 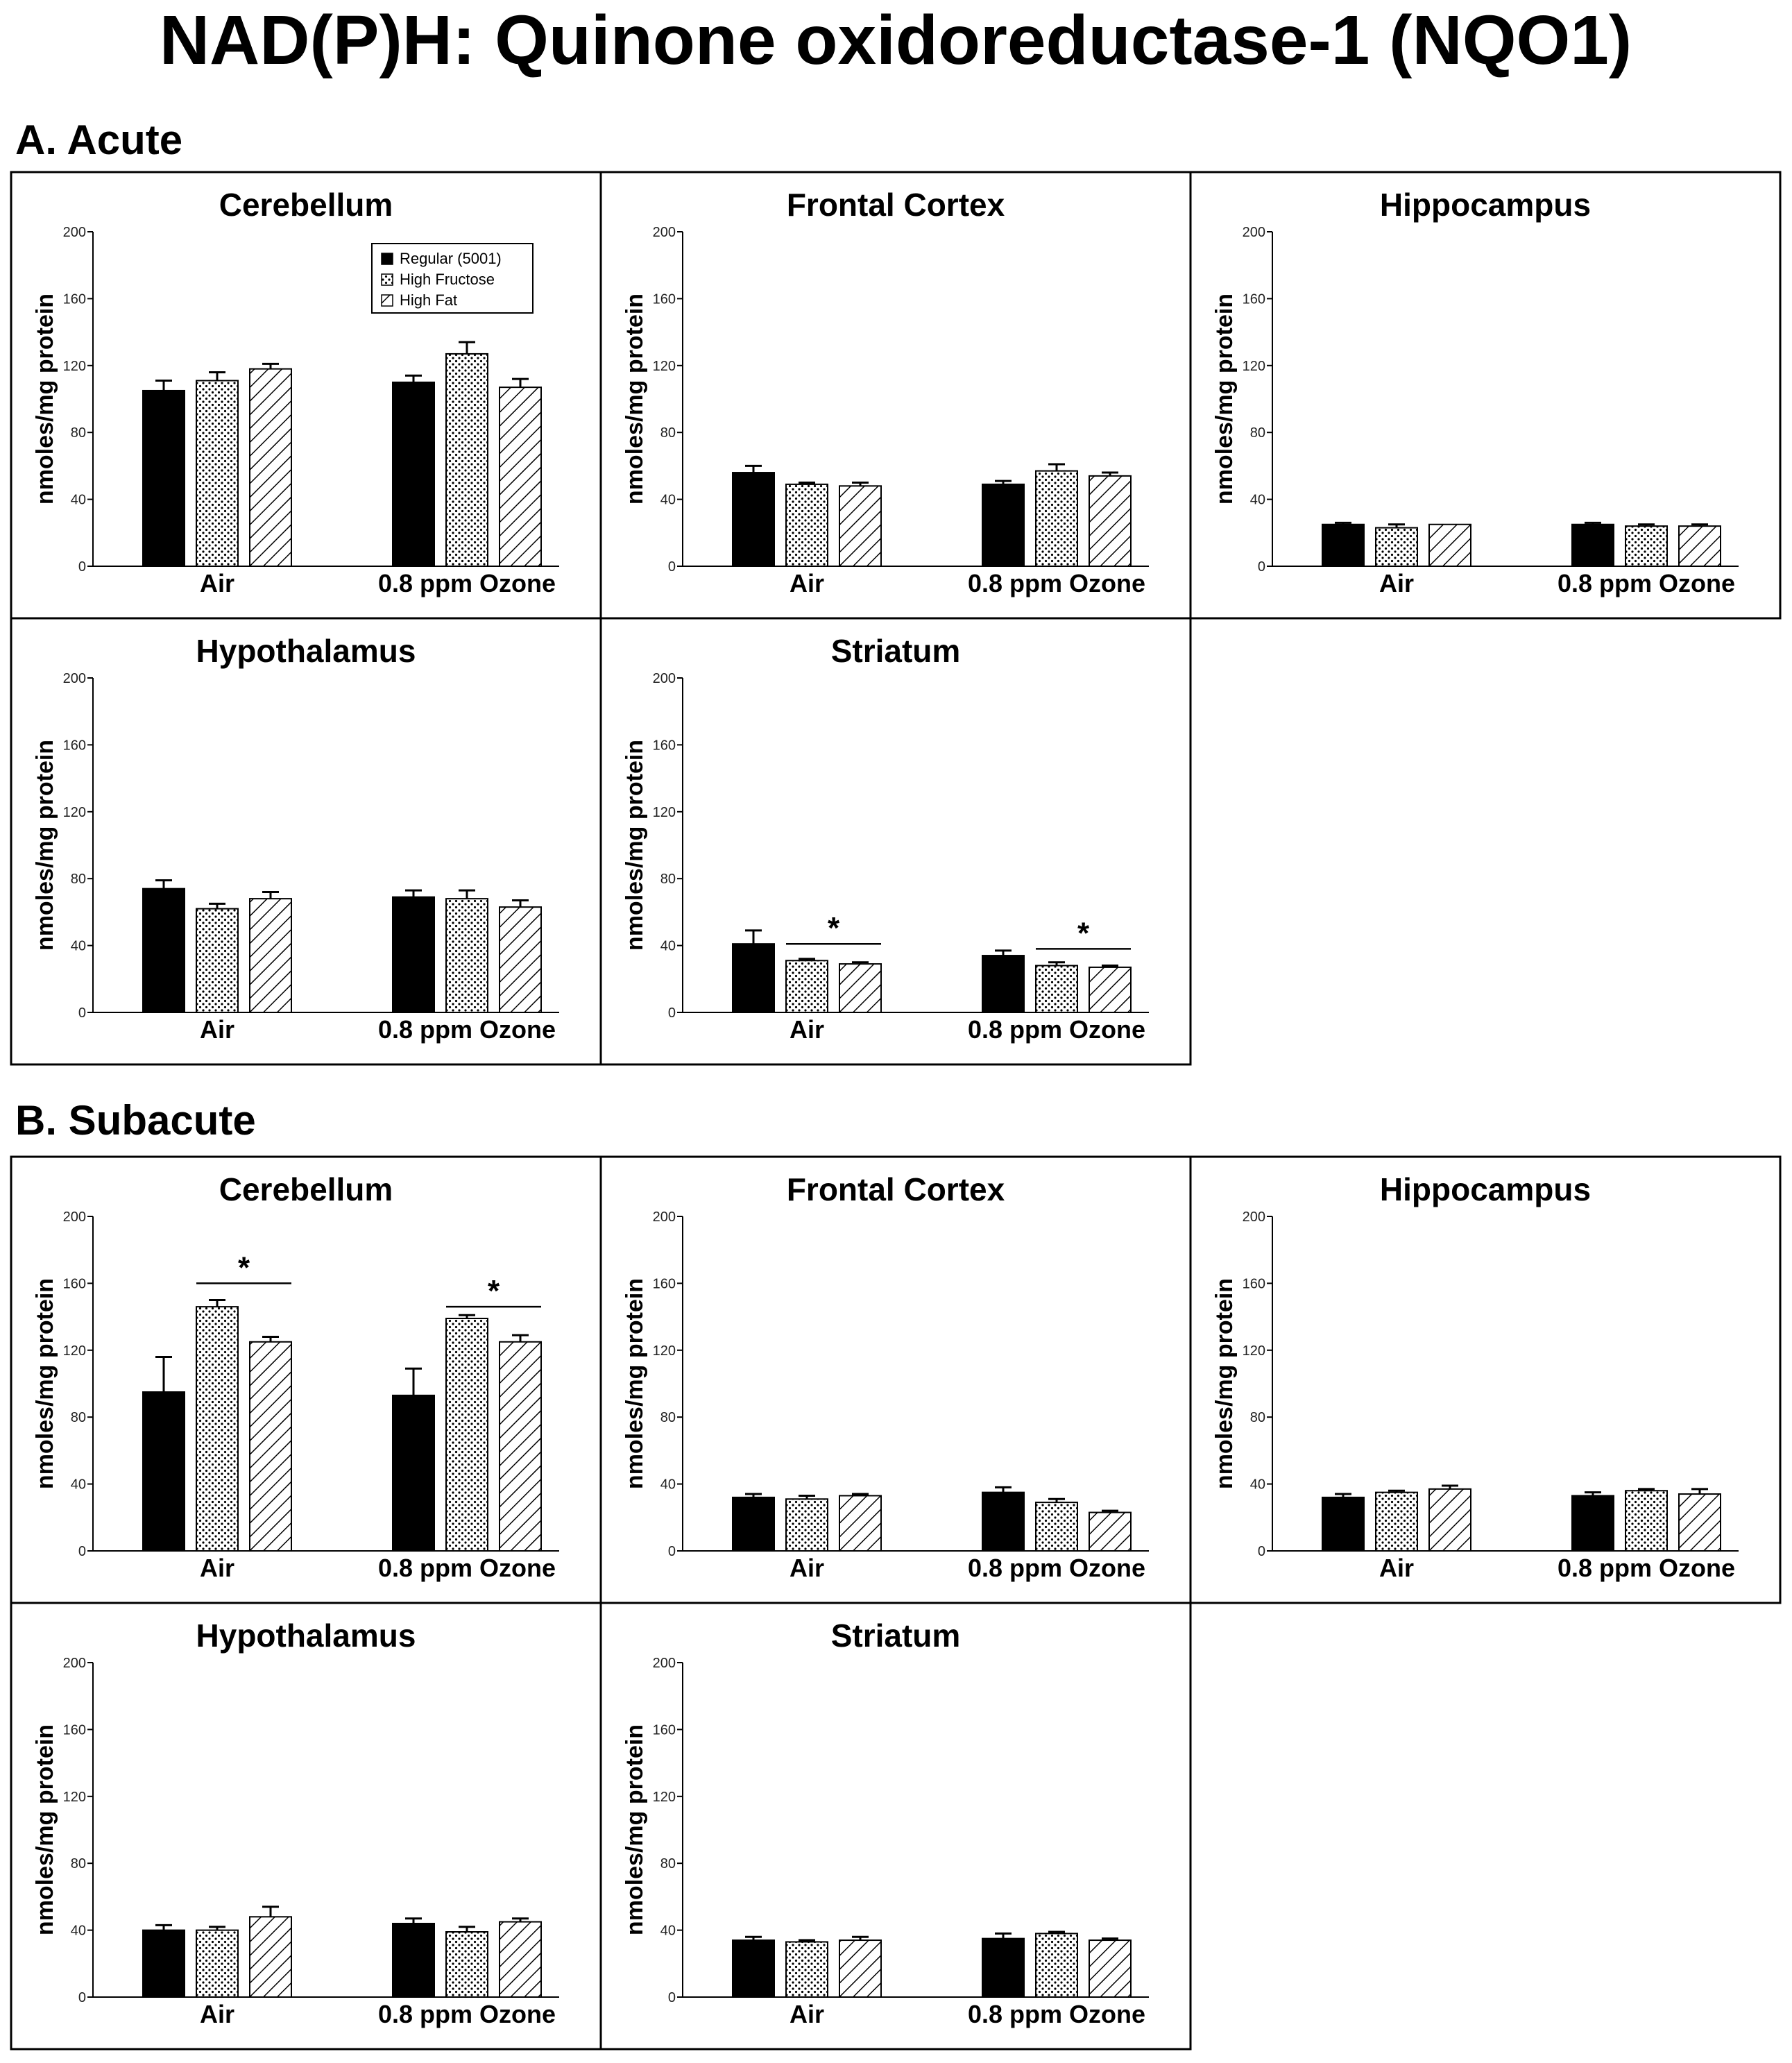 I want to click on legend-swatch-regular, so click(x=387, y=259).